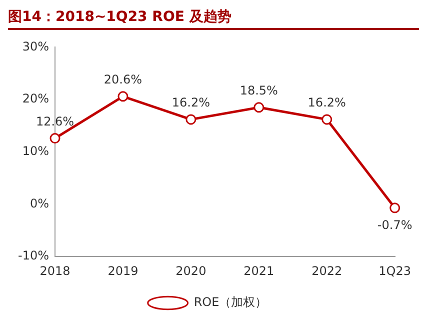  What do you see at coordinates (123, 79) in the screenshot?
I see `data-label: 20.6%` at bounding box center [123, 79].